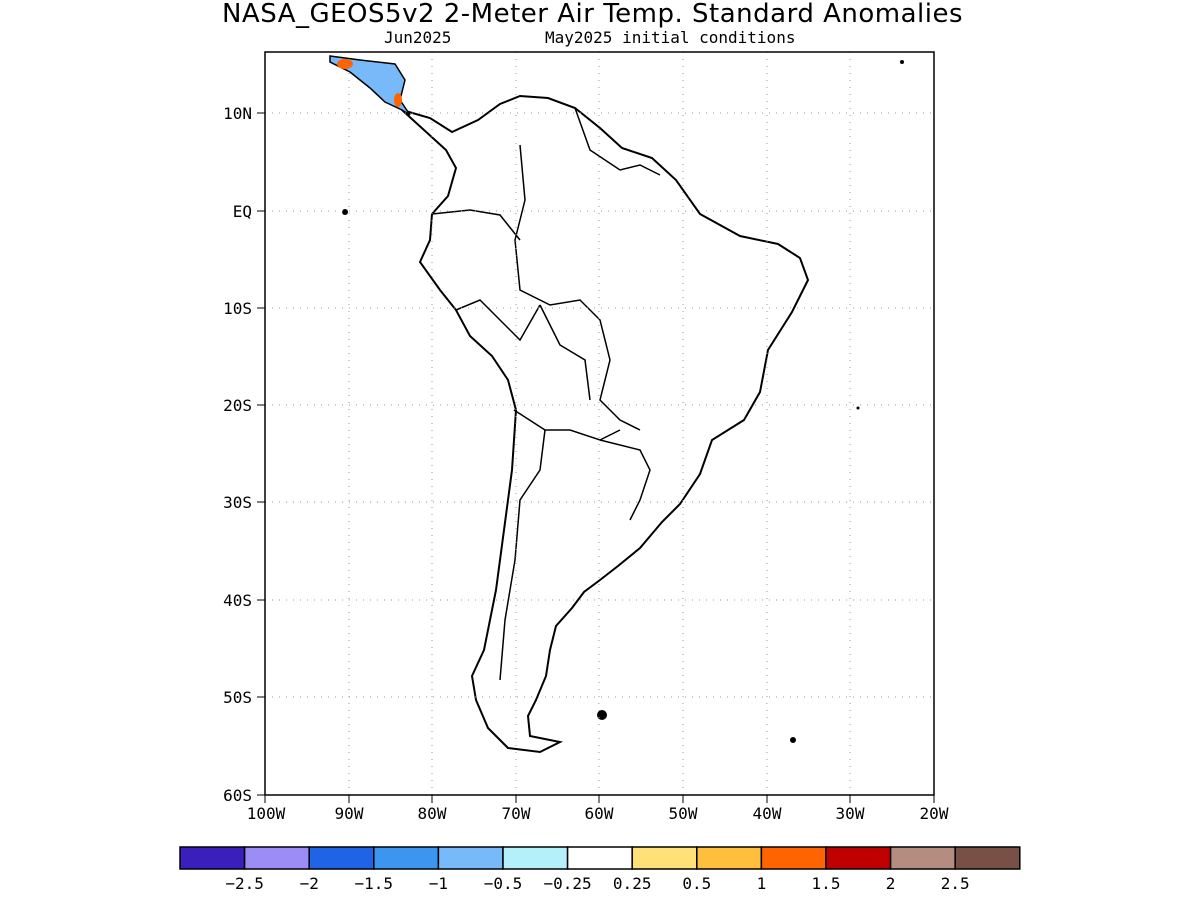  I want to click on legend-tick-label: 1, so click(762, 883).